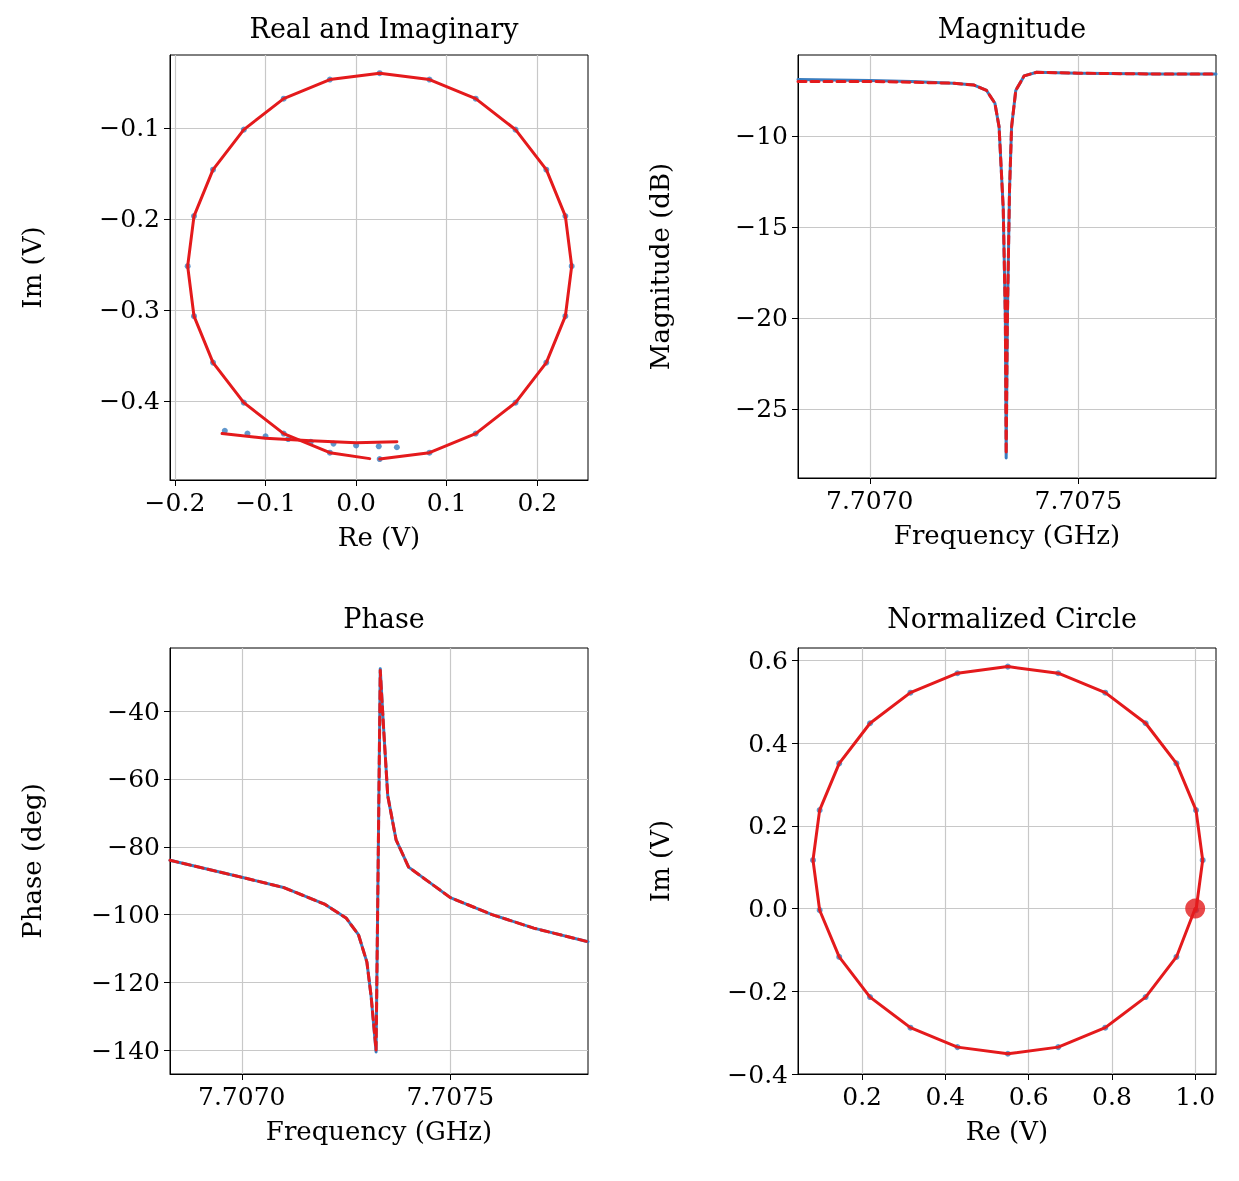 This screenshot has height=1181, width=1239. Describe the element at coordinates (768, 826) in the screenshot. I see `y-tick-label: 0.2` at that location.